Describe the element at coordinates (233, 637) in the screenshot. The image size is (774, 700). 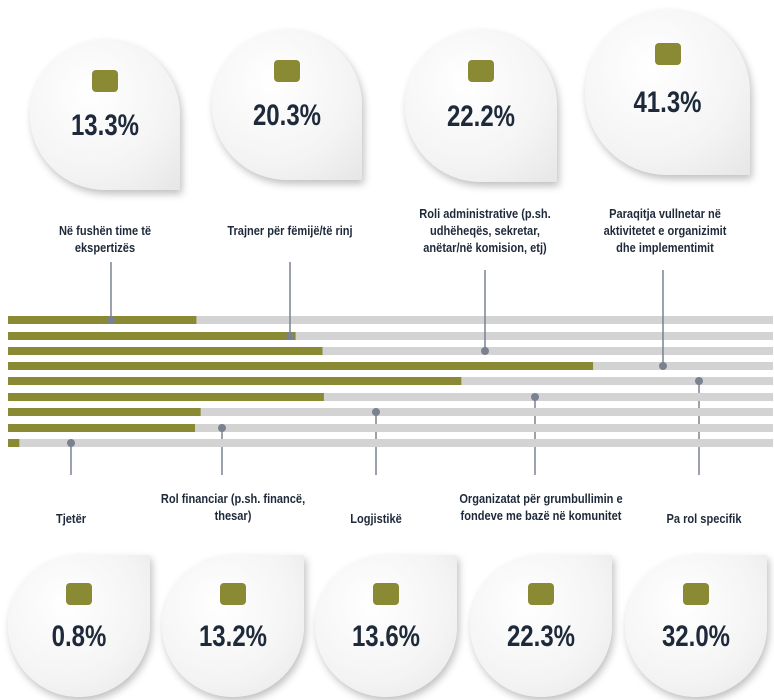
I see `value-label: 13.2%` at that location.